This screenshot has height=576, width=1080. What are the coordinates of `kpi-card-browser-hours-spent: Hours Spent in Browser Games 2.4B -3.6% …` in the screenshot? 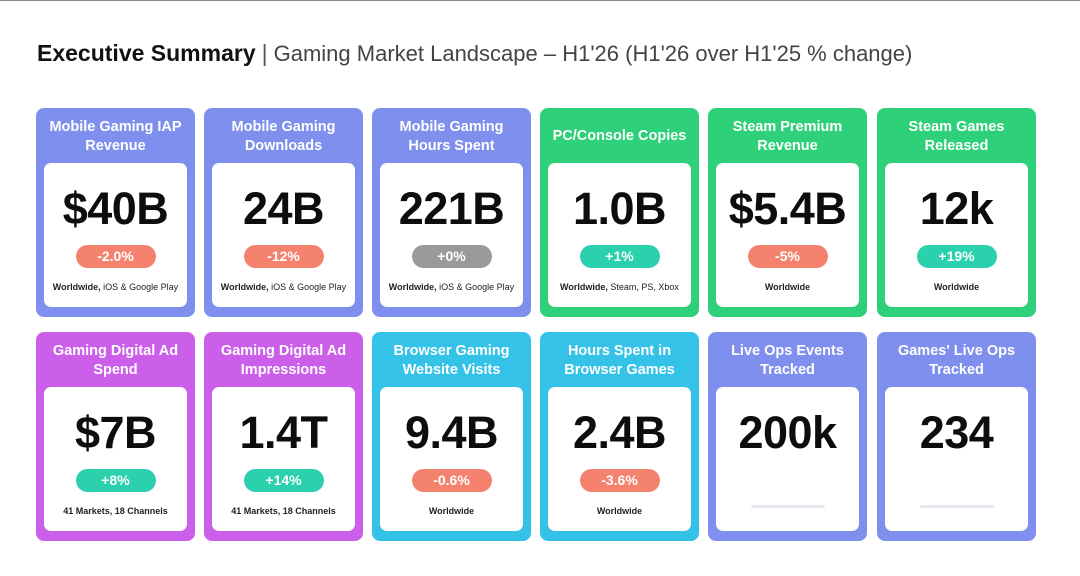 It's located at (619, 436).